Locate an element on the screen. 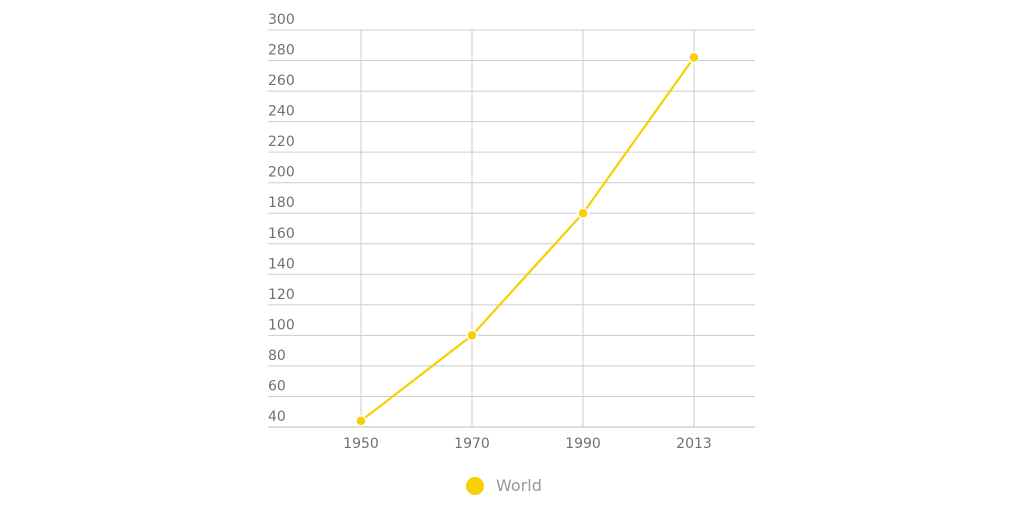  y-tick-label: 180 is located at coordinates (281, 203).